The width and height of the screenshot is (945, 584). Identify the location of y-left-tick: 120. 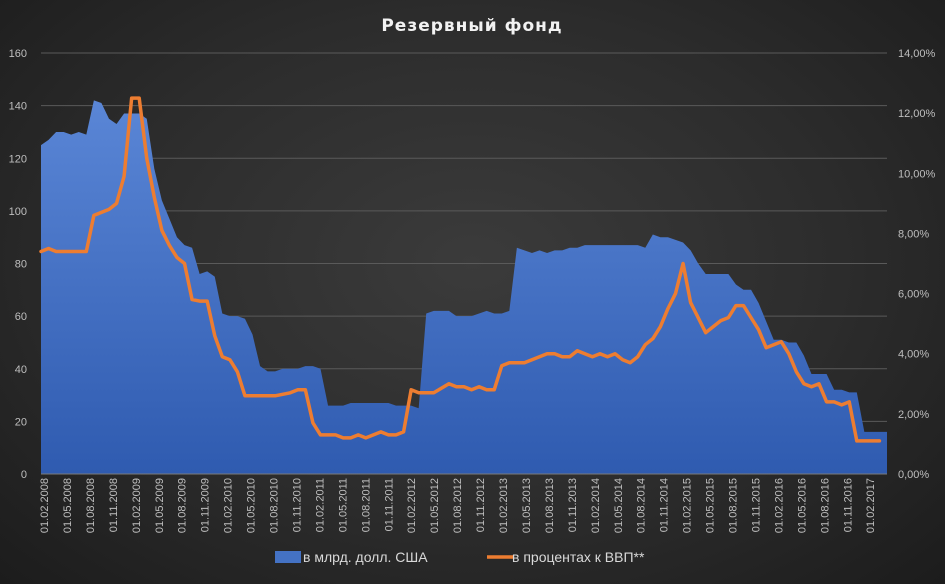
(18, 159).